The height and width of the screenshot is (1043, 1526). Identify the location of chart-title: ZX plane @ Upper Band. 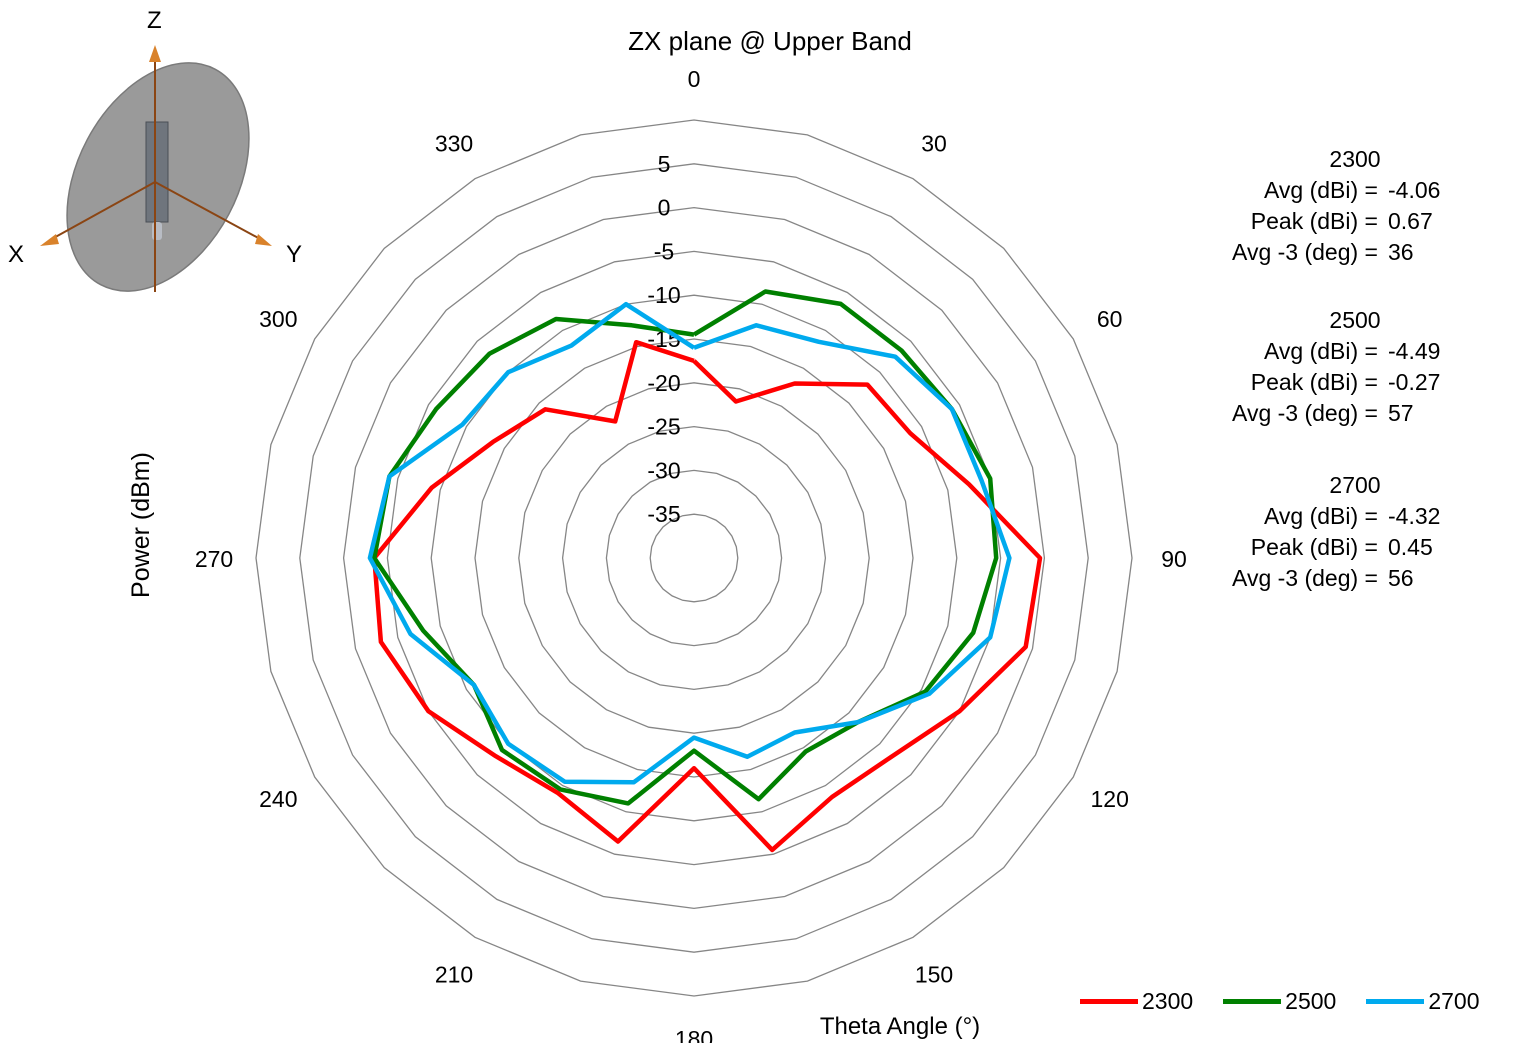
(770, 41).